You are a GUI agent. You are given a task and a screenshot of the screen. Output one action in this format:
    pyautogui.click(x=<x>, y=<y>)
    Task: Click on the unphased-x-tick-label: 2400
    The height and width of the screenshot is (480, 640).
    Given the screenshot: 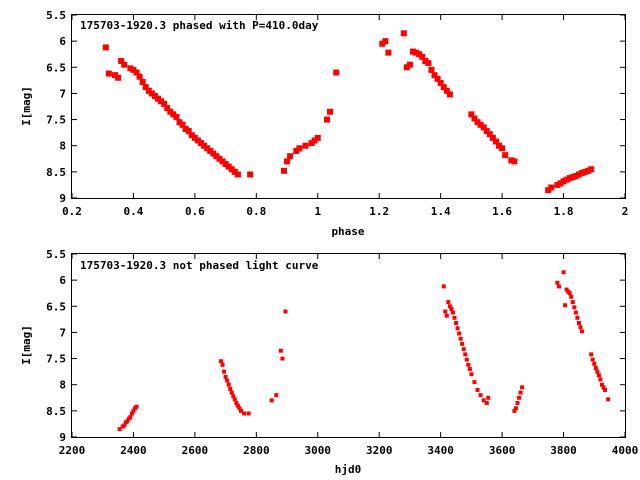 What is the action you would take?
    pyautogui.click(x=133, y=450)
    